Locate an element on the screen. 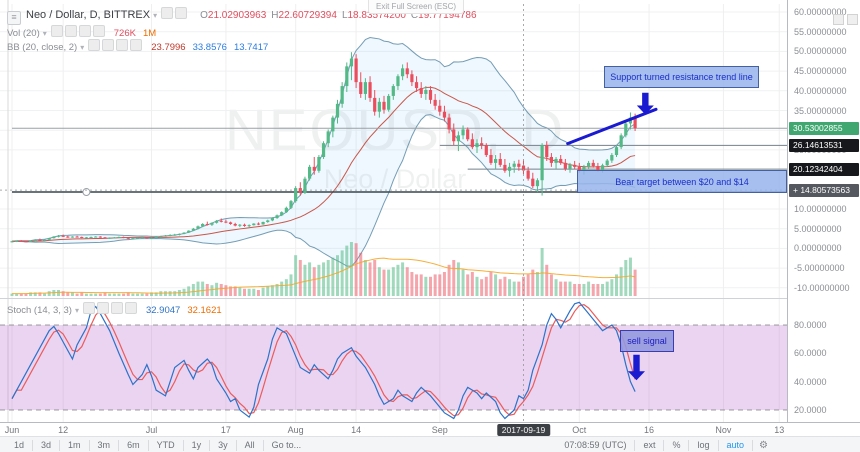  price-tick-label: 50.00000000 is located at coordinates (820, 51).